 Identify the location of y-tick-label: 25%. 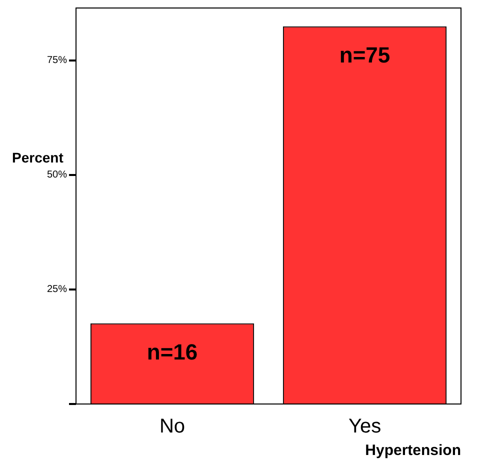
(57, 290).